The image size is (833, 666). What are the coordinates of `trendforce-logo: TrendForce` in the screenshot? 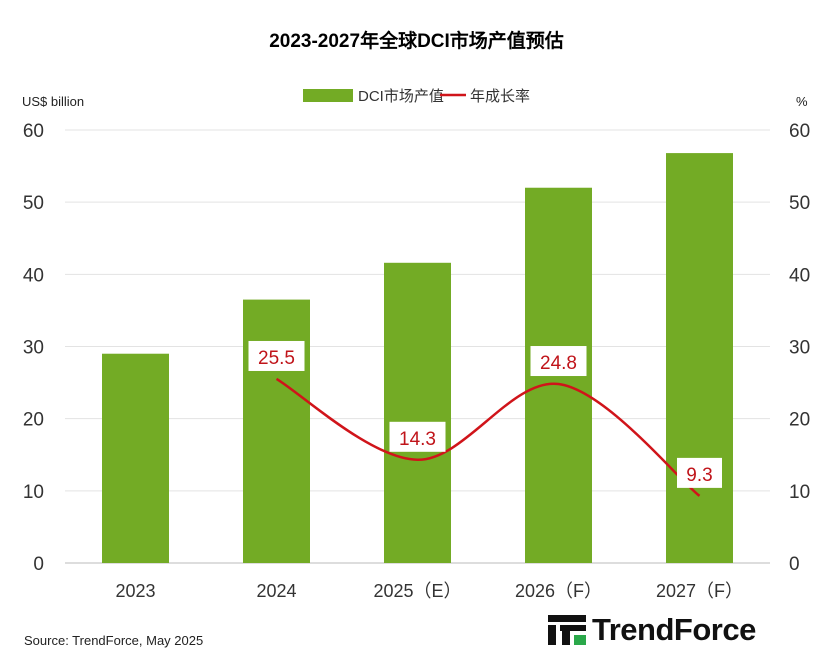 It's located at (652, 630).